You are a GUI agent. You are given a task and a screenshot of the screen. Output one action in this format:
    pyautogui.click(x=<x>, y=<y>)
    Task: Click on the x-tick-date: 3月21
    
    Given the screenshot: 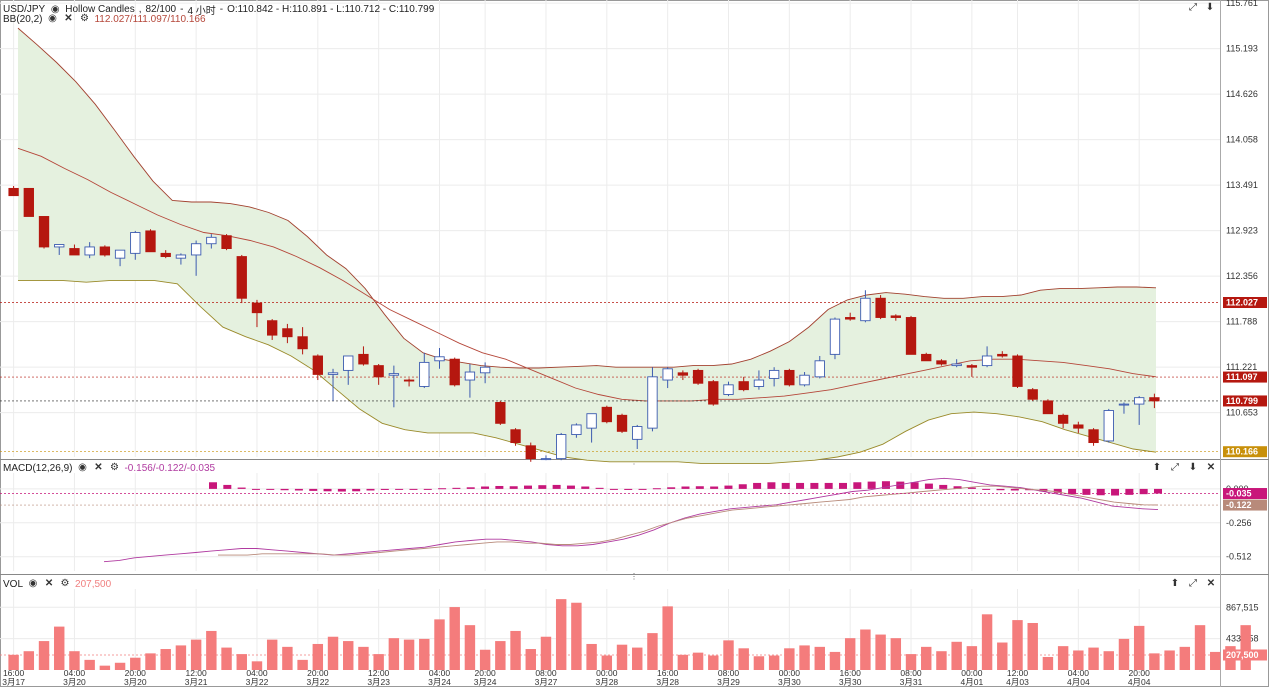 What is the action you would take?
    pyautogui.click(x=196, y=682)
    